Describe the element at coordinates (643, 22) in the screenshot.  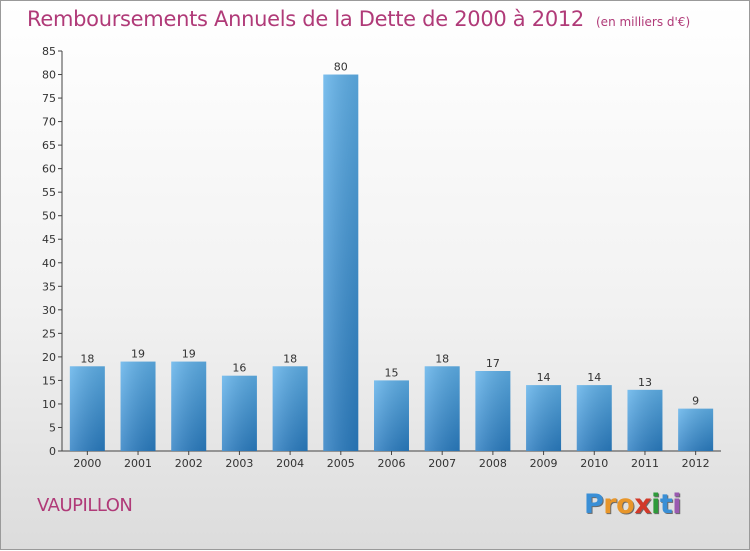
I see `unit-label: (en milliers d'€)` at that location.